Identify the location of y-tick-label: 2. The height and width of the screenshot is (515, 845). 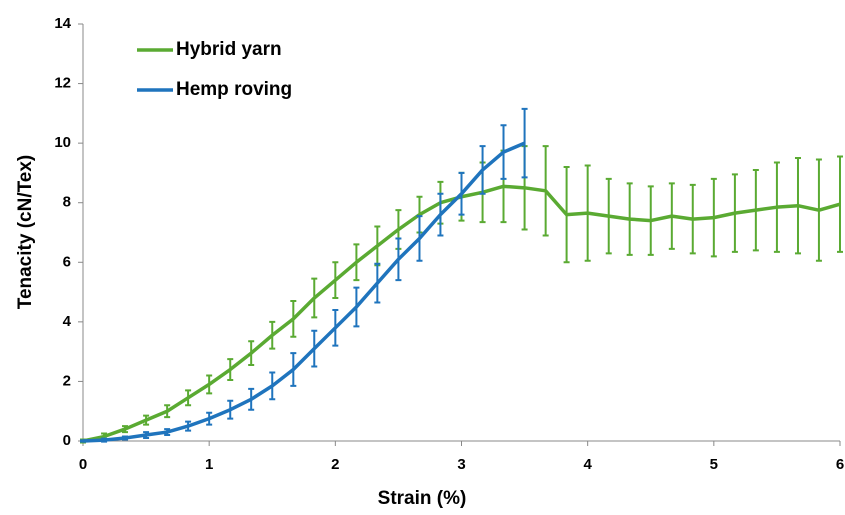
(67, 380).